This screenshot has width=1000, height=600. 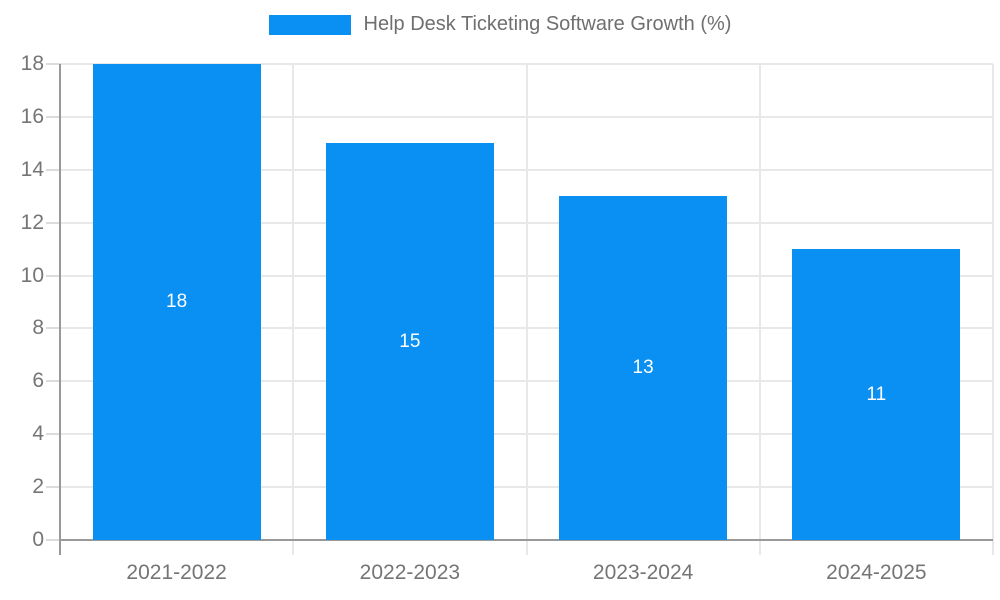 I want to click on y-tick-label: 12, so click(x=32, y=222).